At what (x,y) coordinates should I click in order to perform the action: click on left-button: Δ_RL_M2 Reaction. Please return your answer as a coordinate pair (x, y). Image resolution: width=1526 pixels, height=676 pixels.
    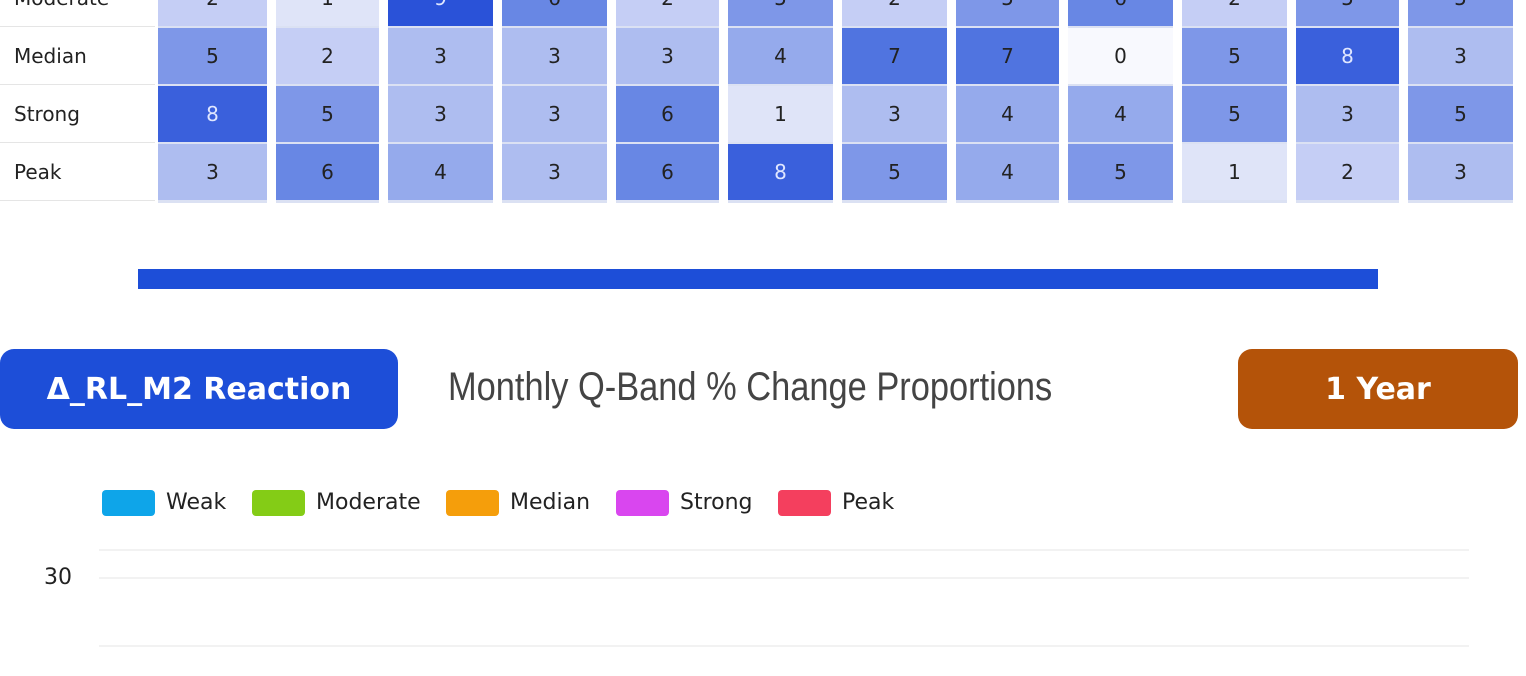
    Looking at the image, I should click on (199, 389).